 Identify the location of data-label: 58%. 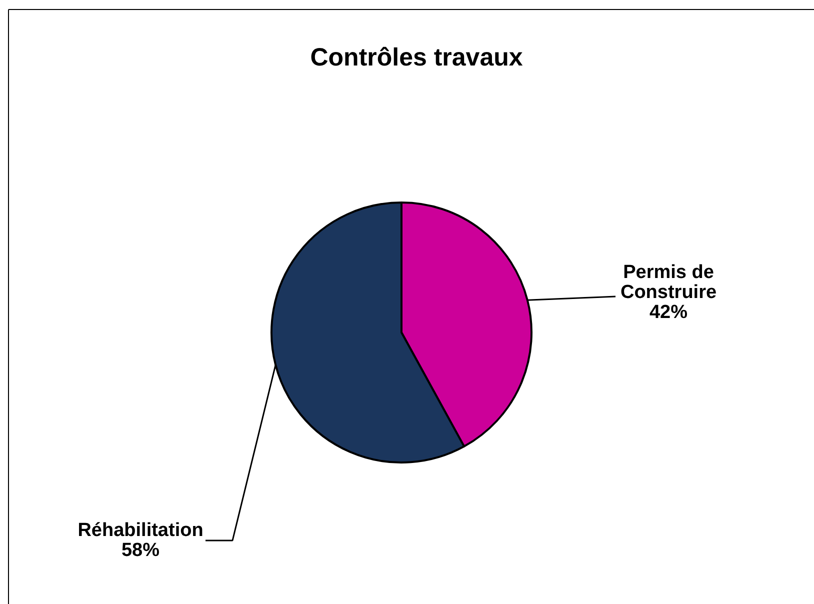
(140, 550).